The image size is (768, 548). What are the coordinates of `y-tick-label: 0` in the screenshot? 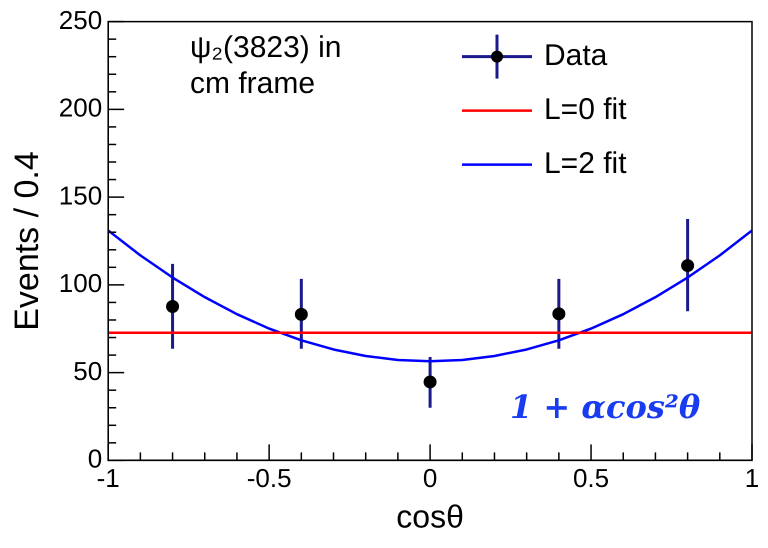 It's located at (95, 459).